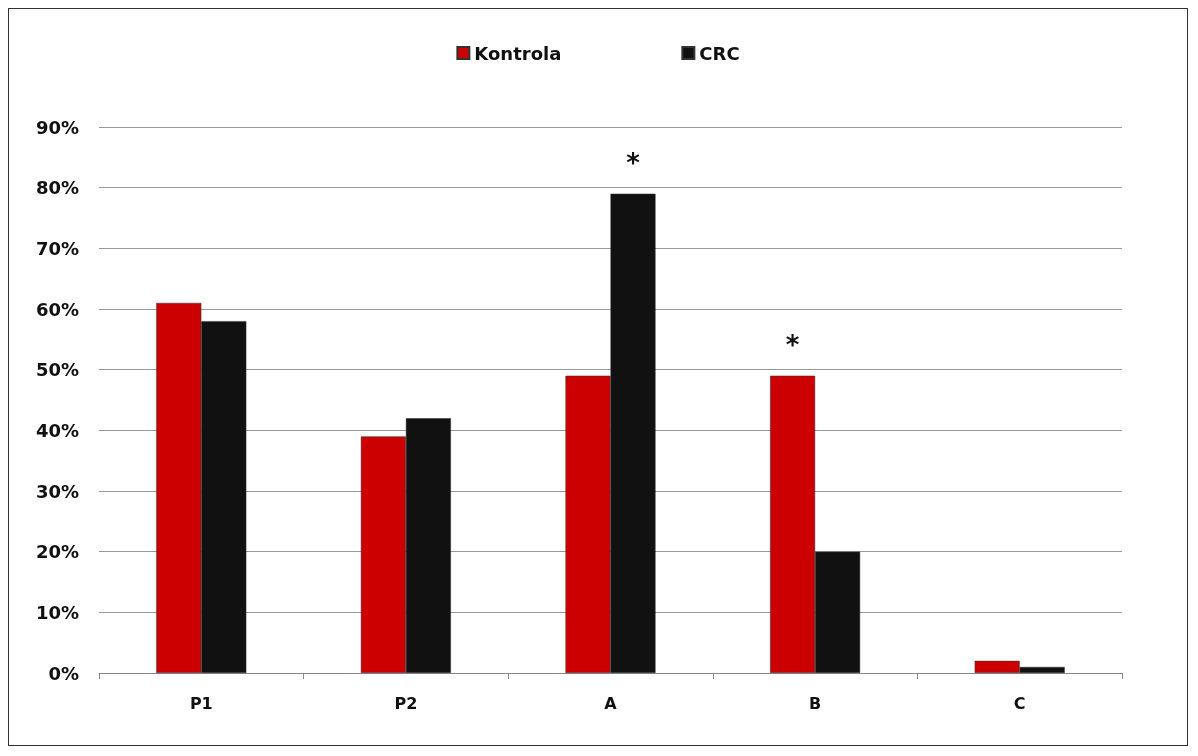 The image size is (1198, 756). What do you see at coordinates (57, 612) in the screenshot?
I see `y-tick-label: 10%` at bounding box center [57, 612].